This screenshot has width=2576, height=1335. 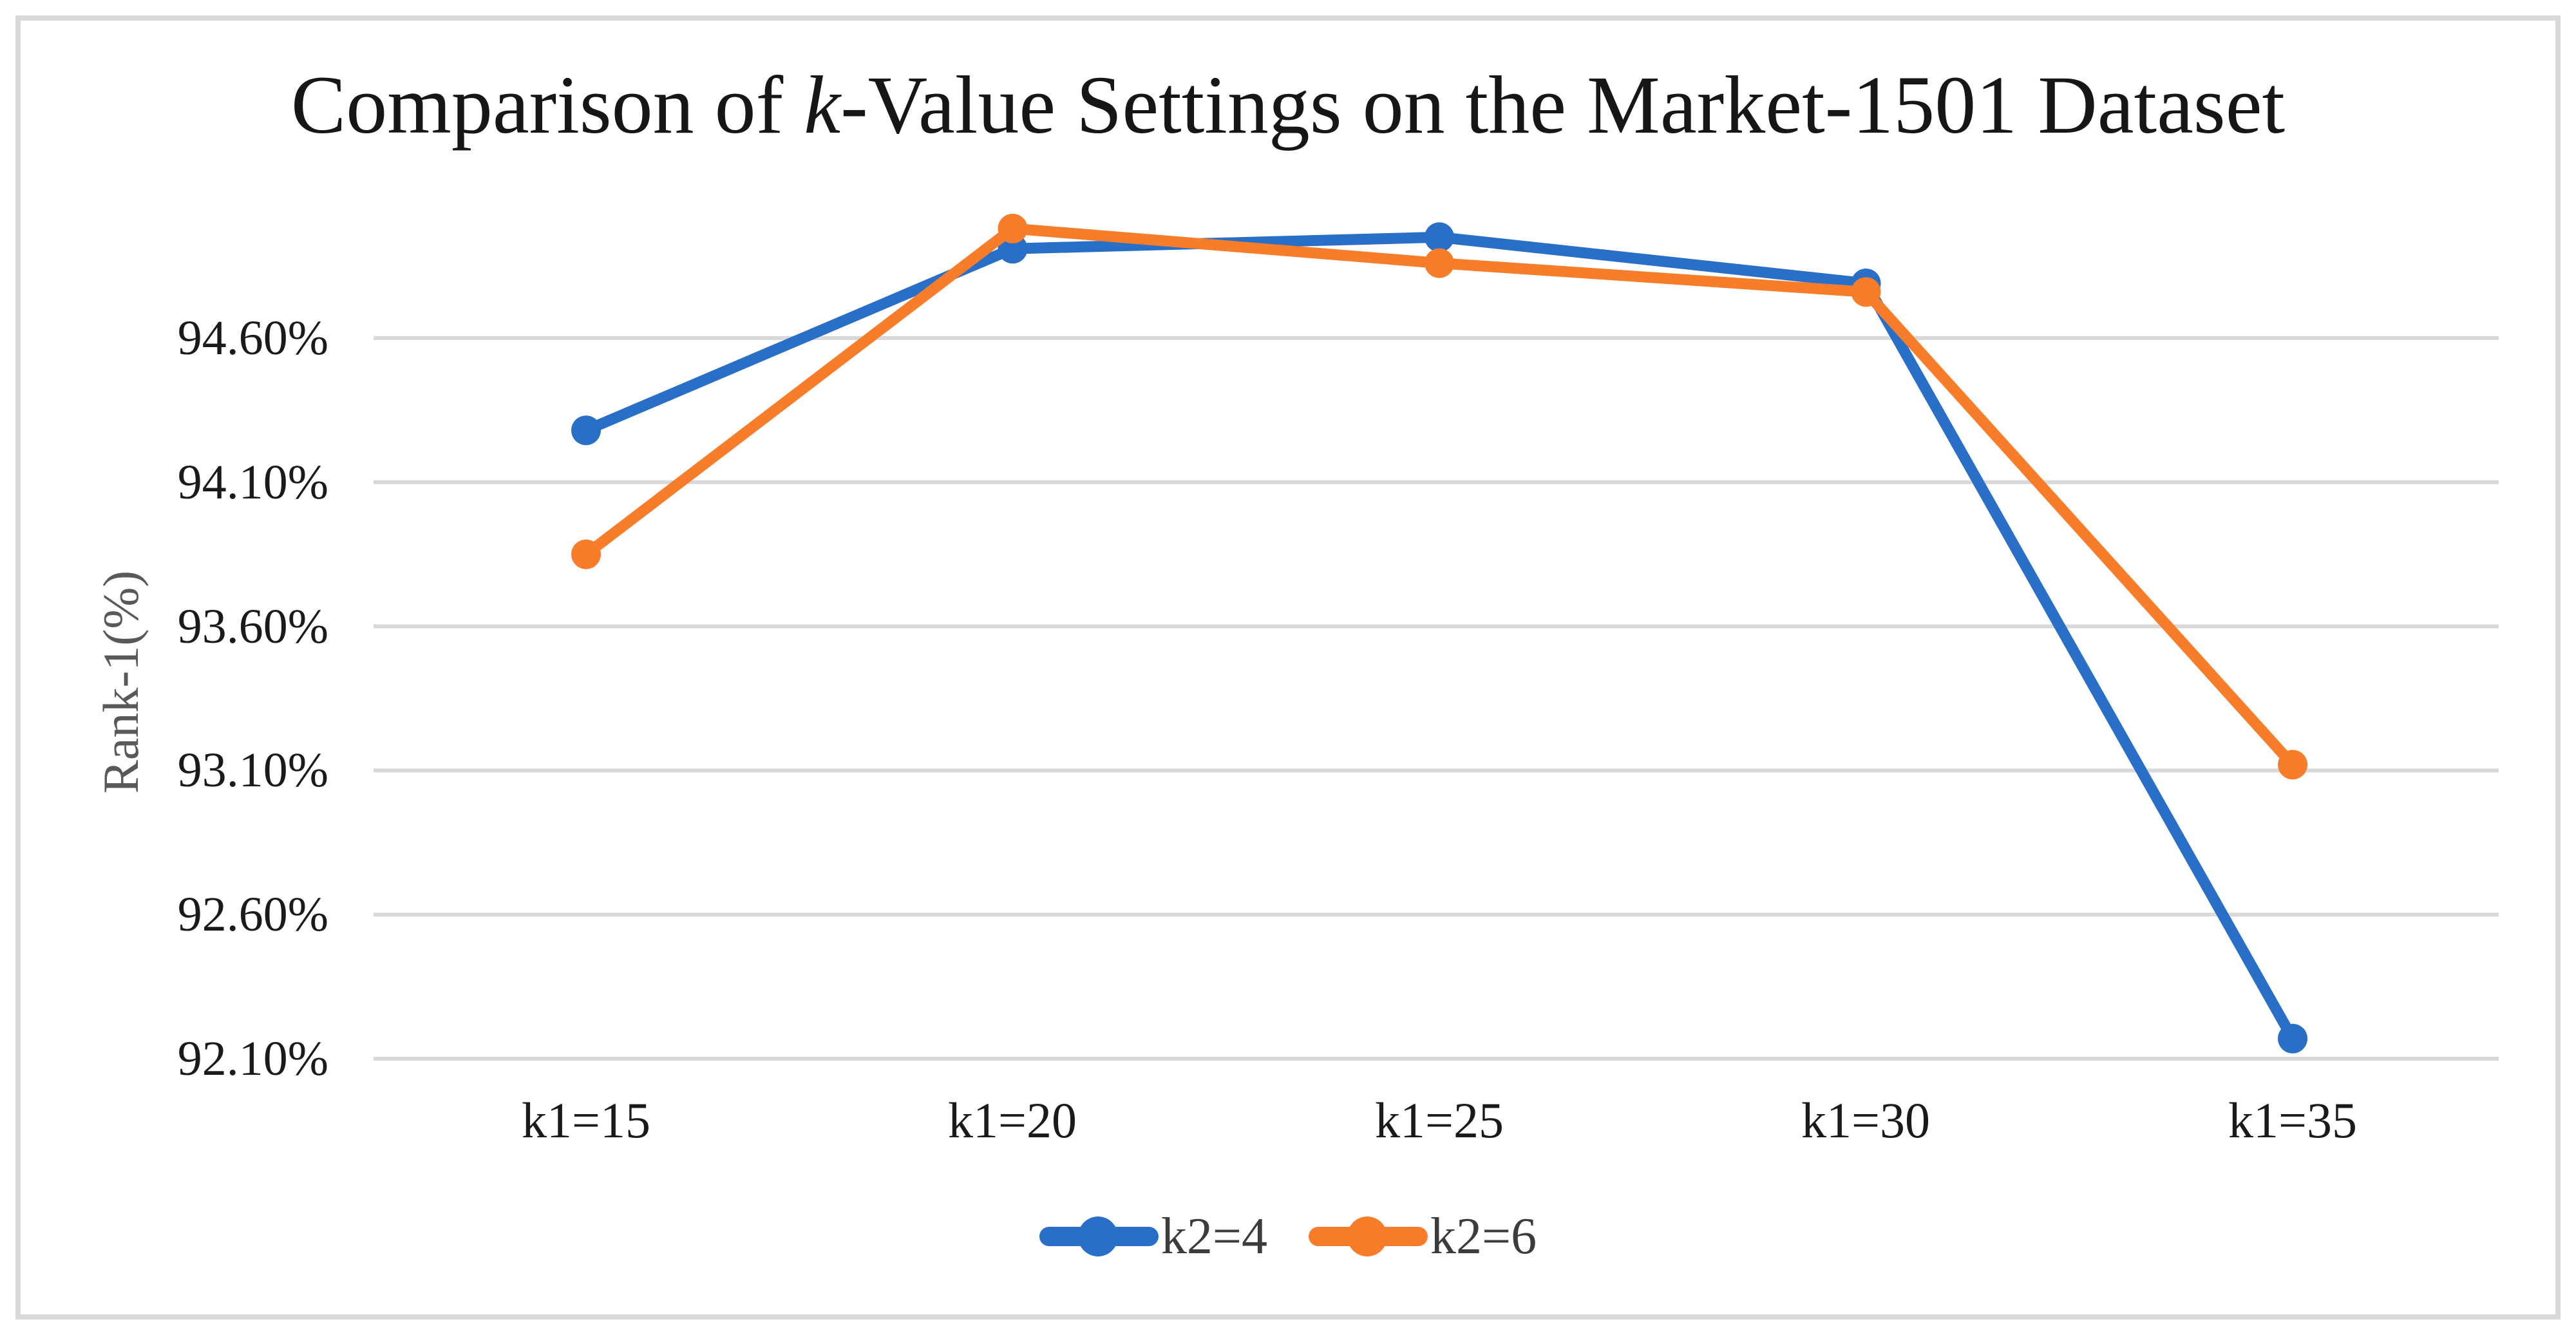 I want to click on legend-item-k2-6: k2=6, so click(x=1423, y=1236).